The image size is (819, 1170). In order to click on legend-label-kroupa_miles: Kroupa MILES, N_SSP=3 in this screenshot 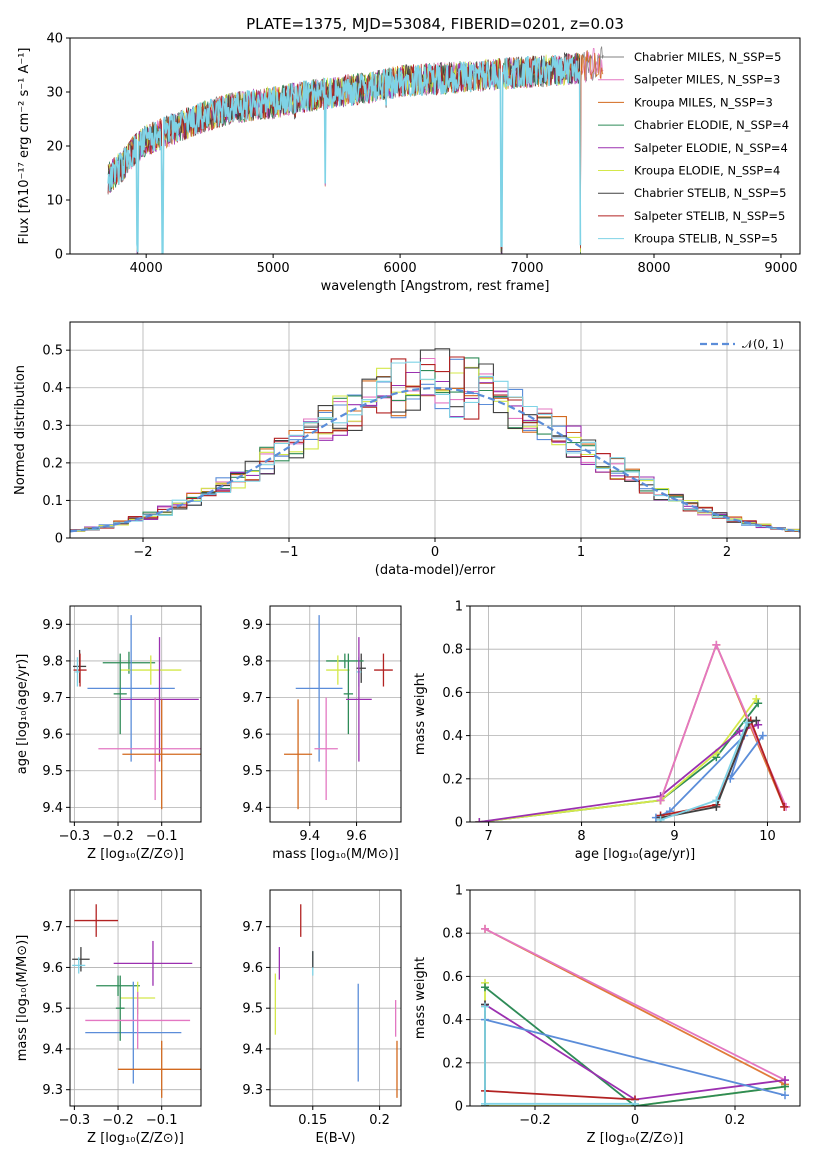, I will do `click(703, 102)`.